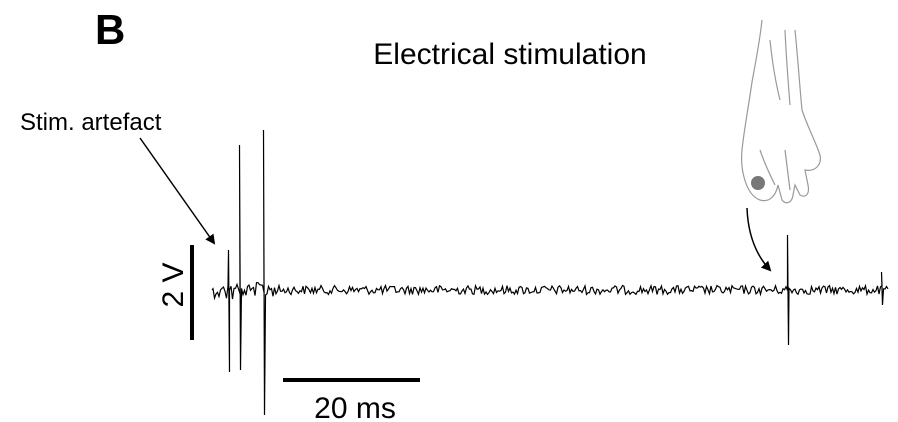 The height and width of the screenshot is (422, 898). I want to click on annotation: Stim. artefact, so click(91, 122).